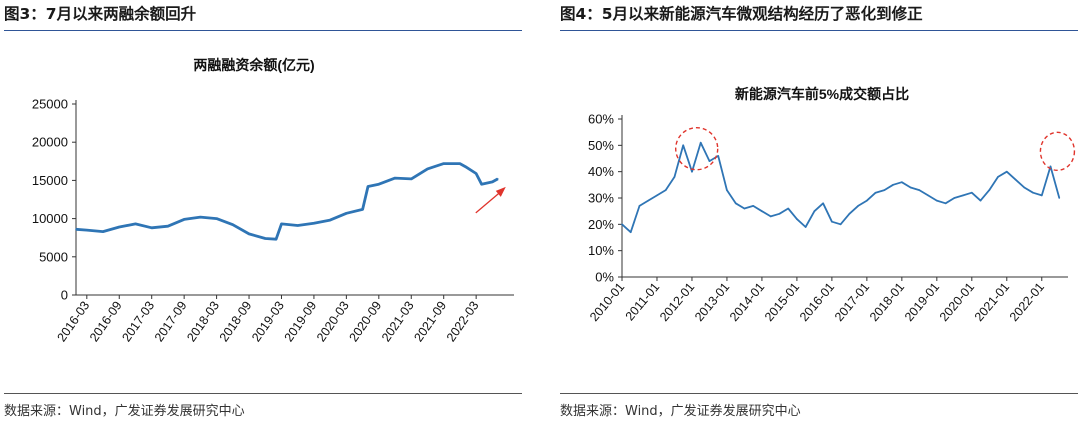  Describe the element at coordinates (138, 322) in the screenshot. I see `x-tick-label: 2017-03` at that location.